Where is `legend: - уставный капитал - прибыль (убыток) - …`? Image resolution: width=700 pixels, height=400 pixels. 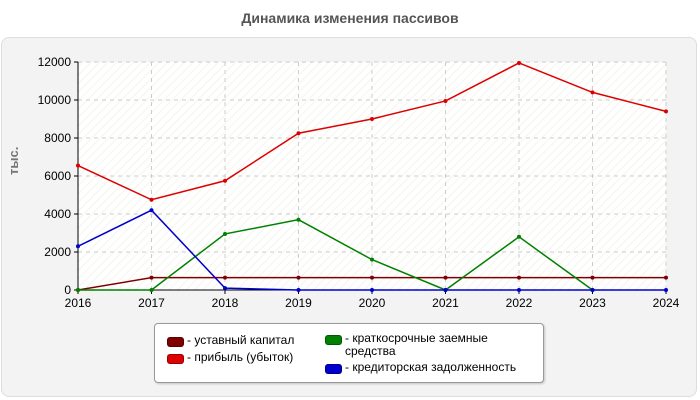 legend: - уставный капитал - прибыль (убыток) - … is located at coordinates (349, 353).